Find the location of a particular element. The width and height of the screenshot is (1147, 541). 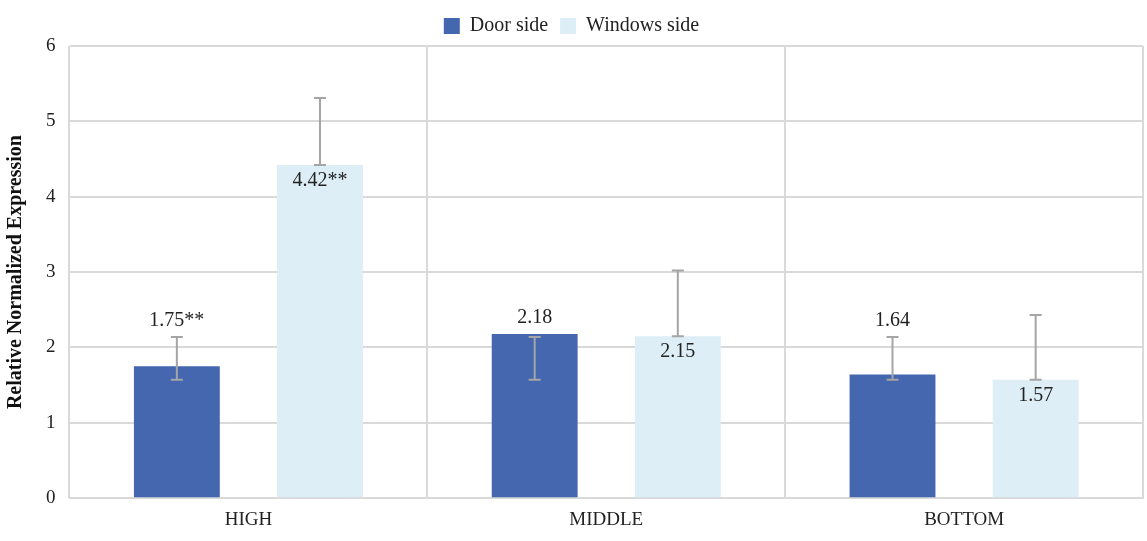

y-tick-label: 5 is located at coordinates (51, 120).